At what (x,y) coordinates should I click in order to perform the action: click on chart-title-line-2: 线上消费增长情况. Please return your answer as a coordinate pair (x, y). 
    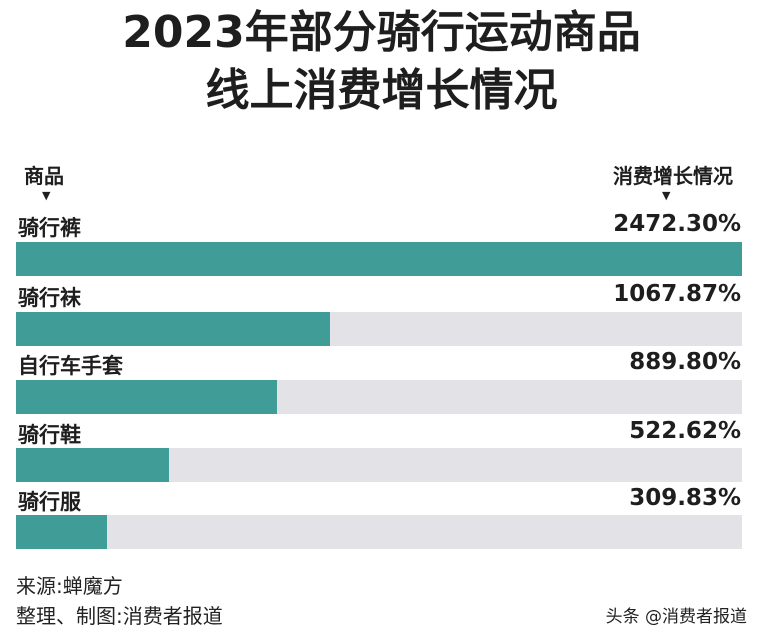
    Looking at the image, I should click on (381, 90).